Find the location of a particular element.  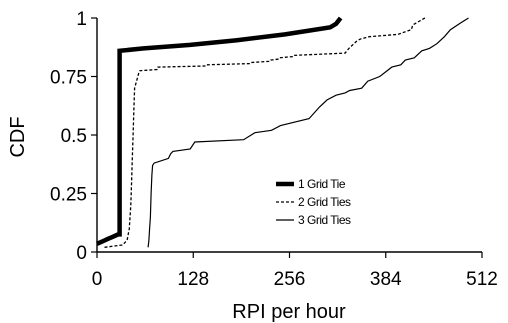

x-axis-label: RPI per hour is located at coordinates (289, 312).